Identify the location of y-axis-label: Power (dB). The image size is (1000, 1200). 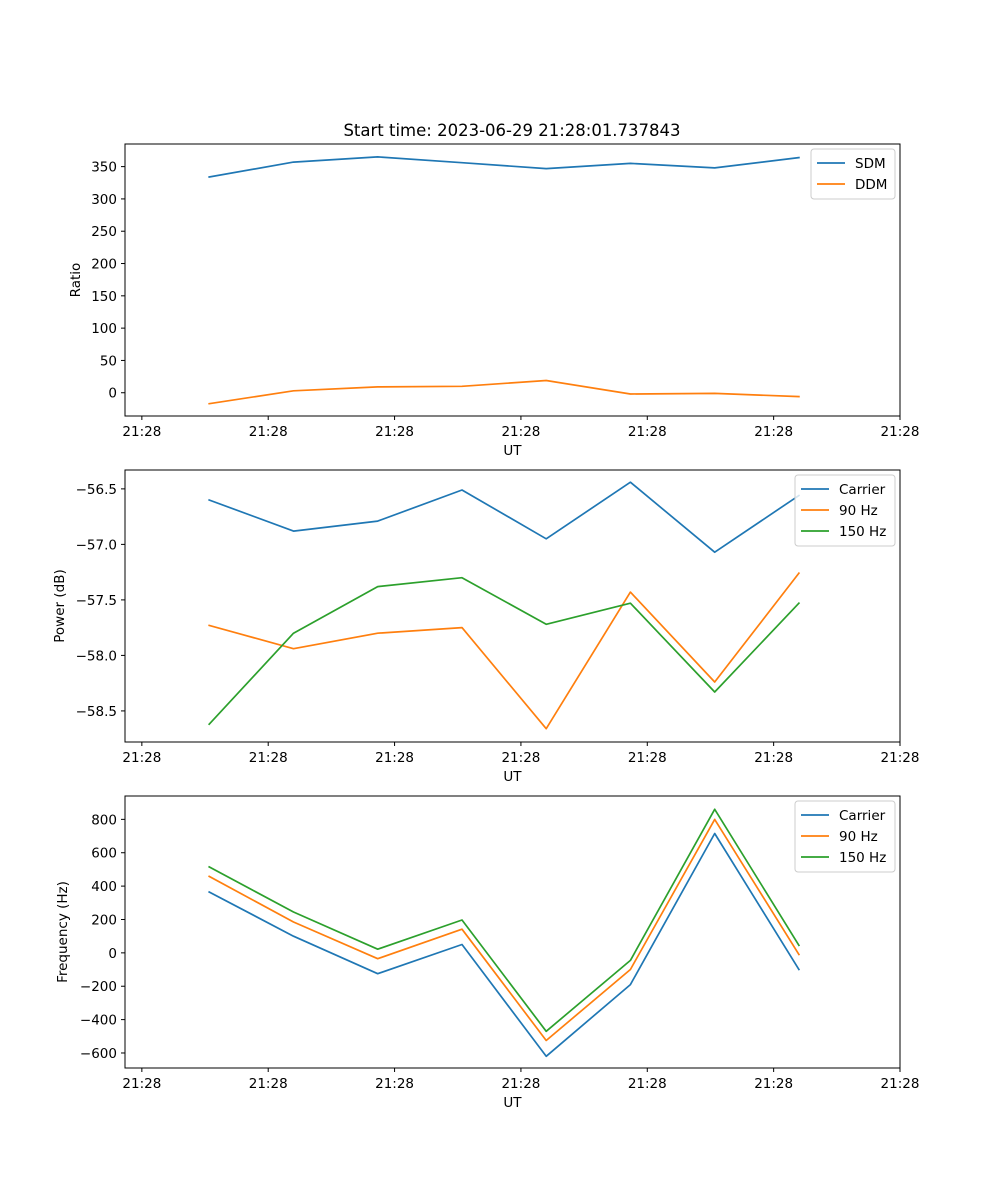
(60, 605).